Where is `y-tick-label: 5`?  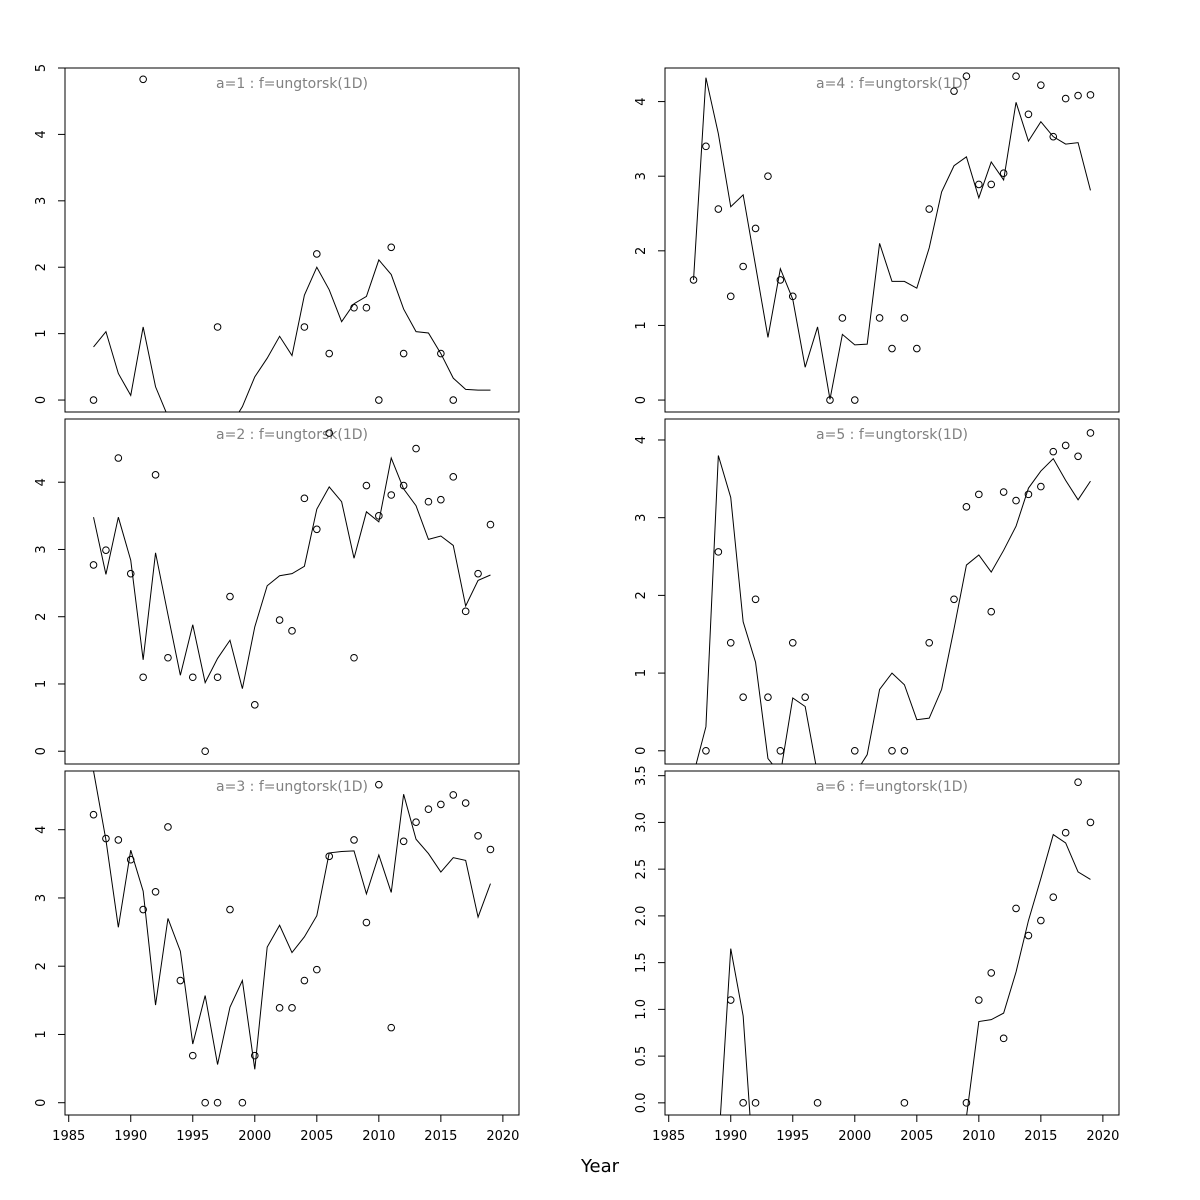
y-tick-label: 5 is located at coordinates (41, 68).